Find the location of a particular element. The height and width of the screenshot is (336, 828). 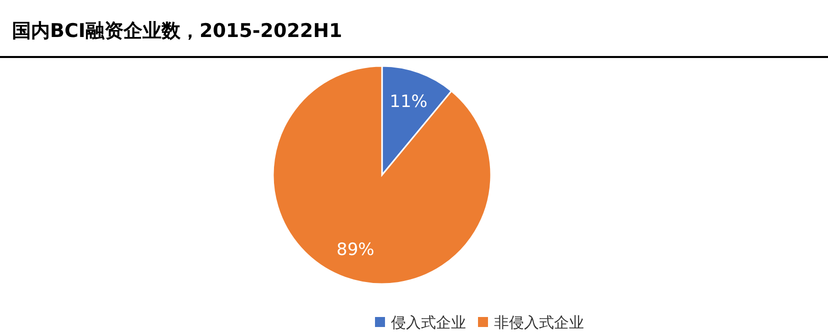

chart-title: 国内BCI融资企业数，2015-2022H1 is located at coordinates (177, 31).